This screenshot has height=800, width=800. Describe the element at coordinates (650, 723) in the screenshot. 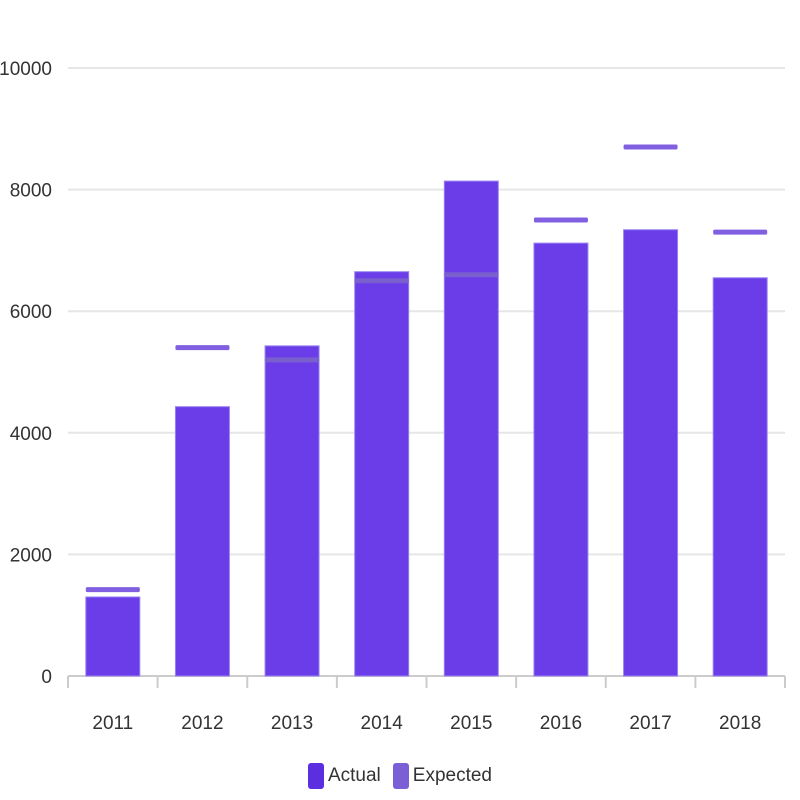

I see `x-tick-label: 2017` at that location.